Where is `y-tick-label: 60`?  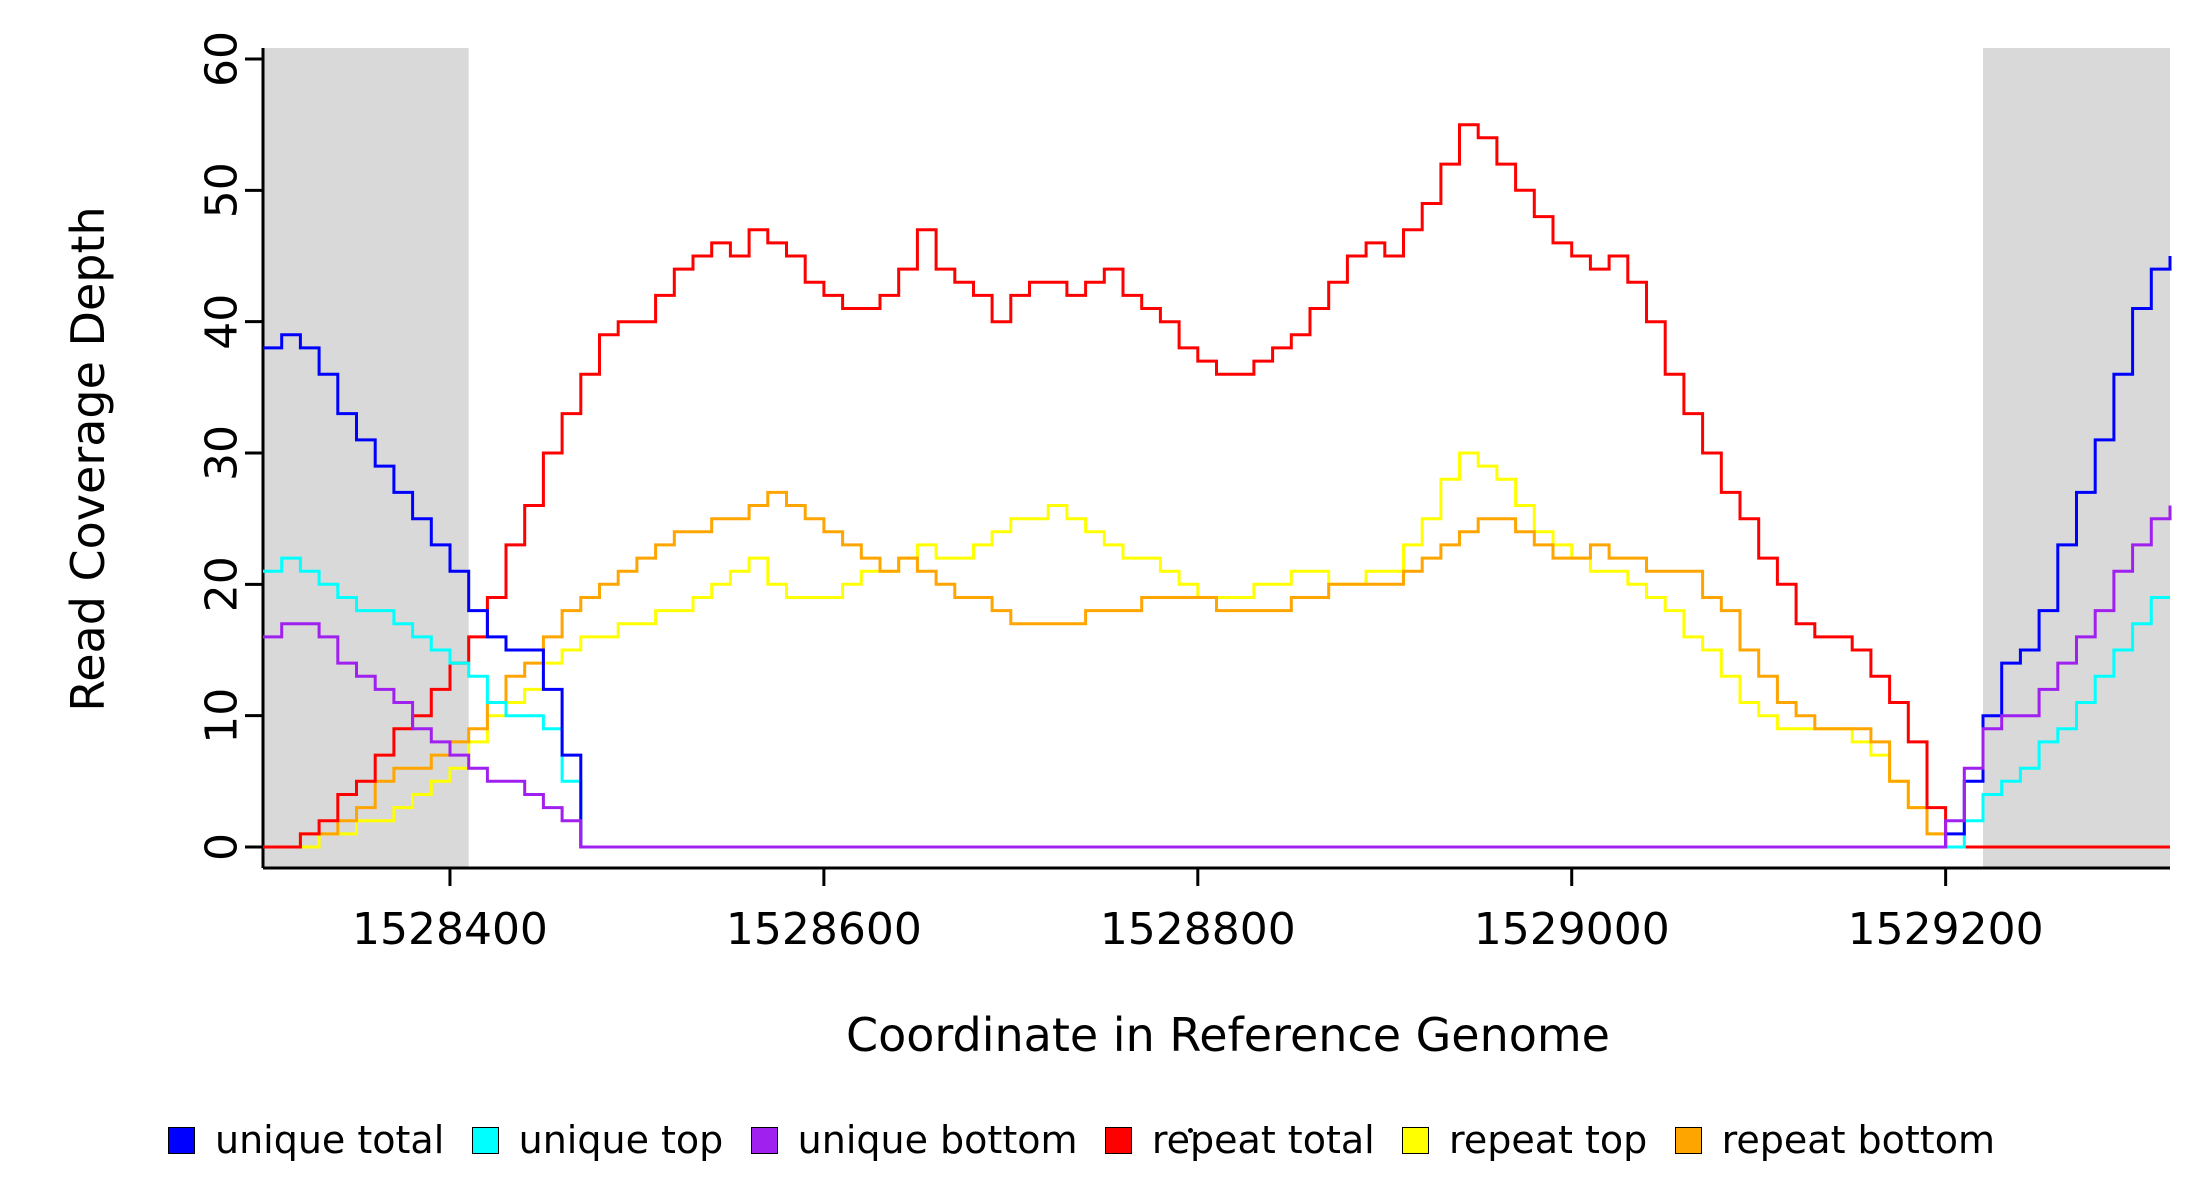
y-tick-label: 60 is located at coordinates (222, 59).